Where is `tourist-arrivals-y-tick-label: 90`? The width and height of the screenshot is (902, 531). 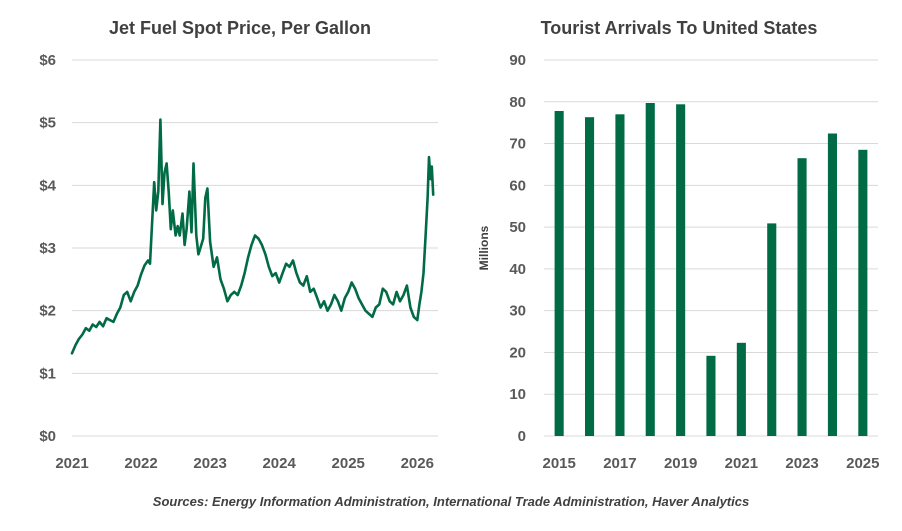
tourist-arrivals-y-tick-label: 90 is located at coordinates (517, 60).